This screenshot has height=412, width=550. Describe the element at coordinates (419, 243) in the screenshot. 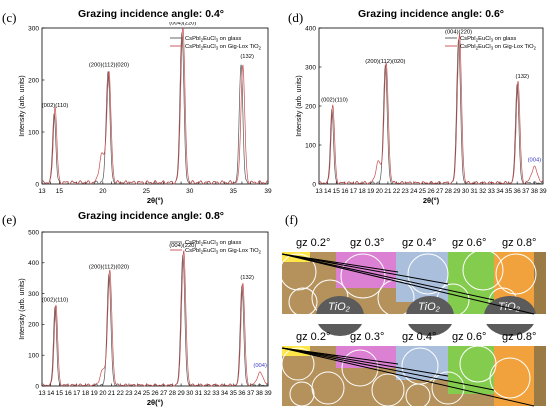

I see `gz-label: gz 0.4°` at that location.